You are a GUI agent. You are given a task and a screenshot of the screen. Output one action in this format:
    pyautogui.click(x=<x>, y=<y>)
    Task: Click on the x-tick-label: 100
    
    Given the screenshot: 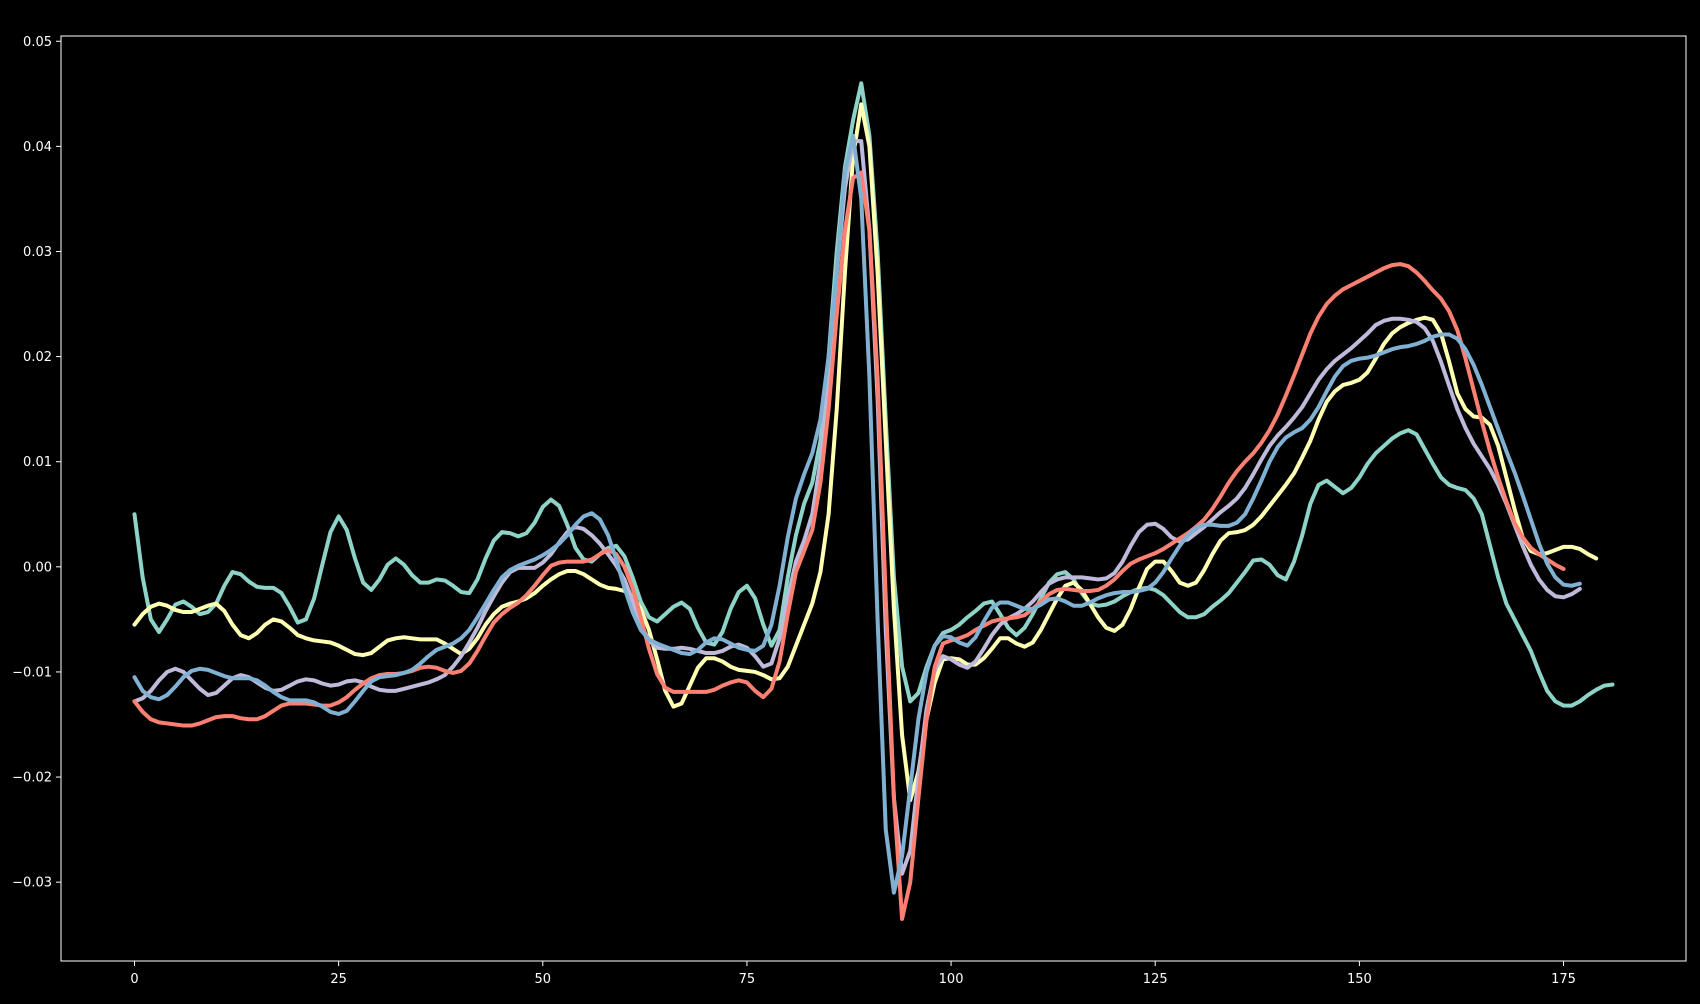 What is the action you would take?
    pyautogui.click(x=951, y=979)
    